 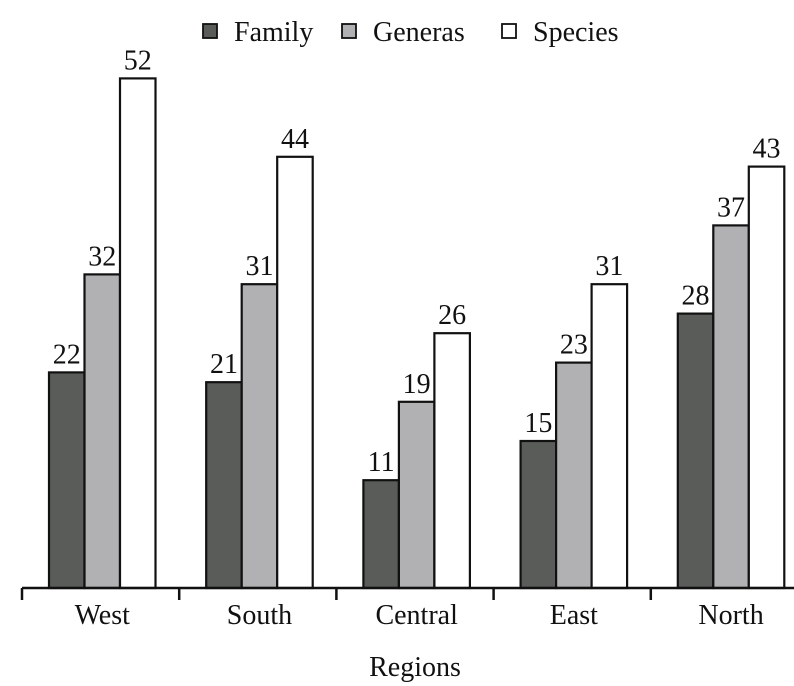 I want to click on bar-north-family, so click(x=695, y=451).